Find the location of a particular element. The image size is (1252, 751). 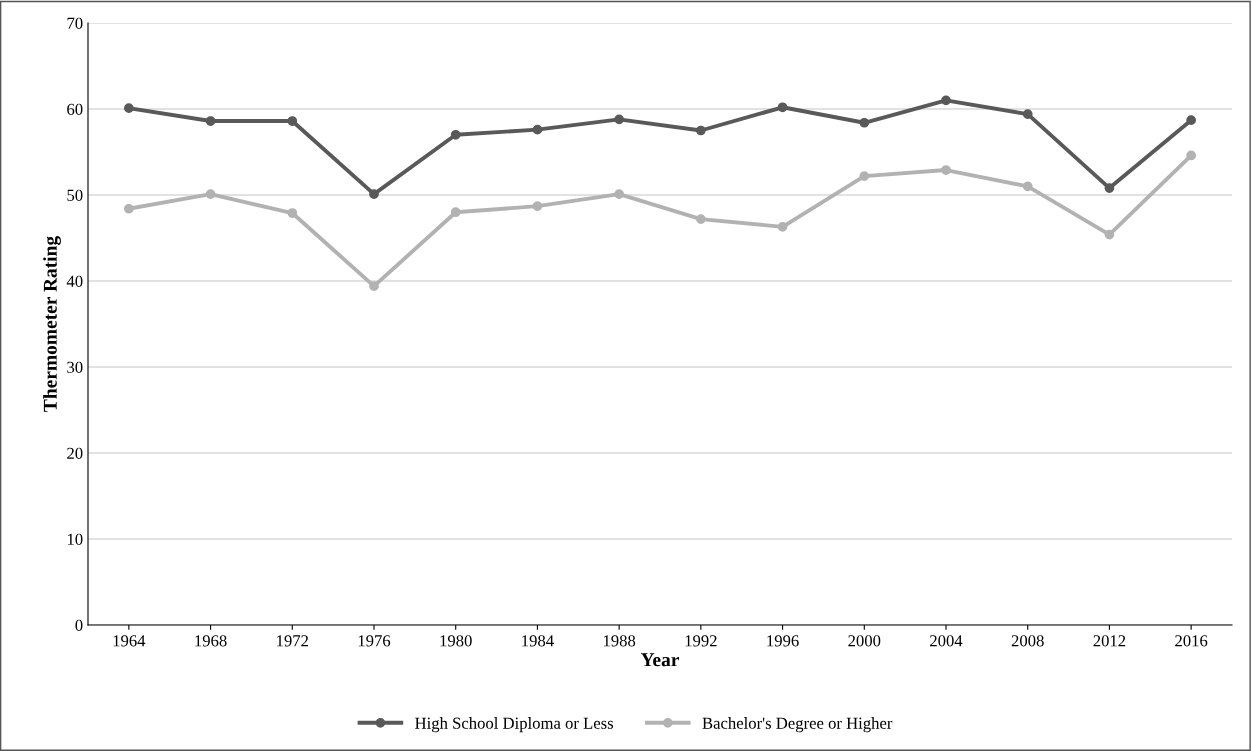

x-tick-label: 1992 is located at coordinates (701, 641).